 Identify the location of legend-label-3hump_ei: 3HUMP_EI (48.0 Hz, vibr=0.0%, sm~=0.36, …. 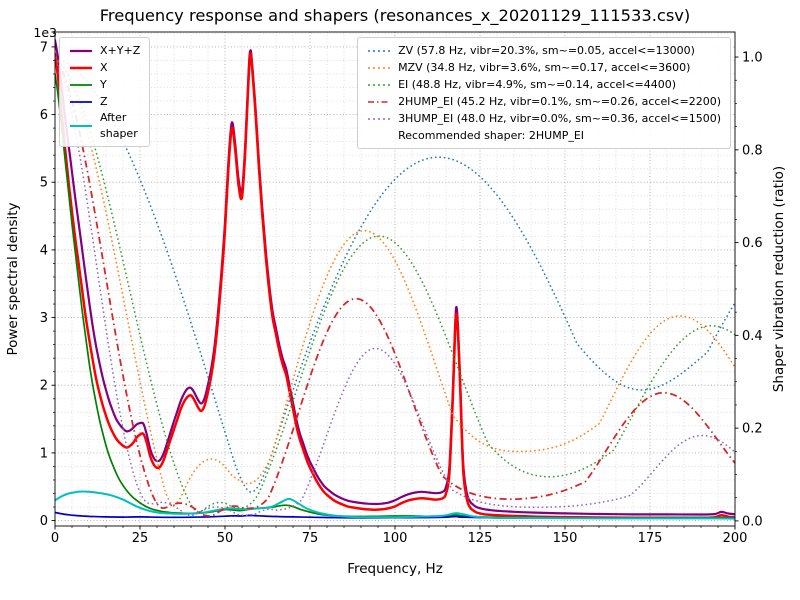
(559, 118).